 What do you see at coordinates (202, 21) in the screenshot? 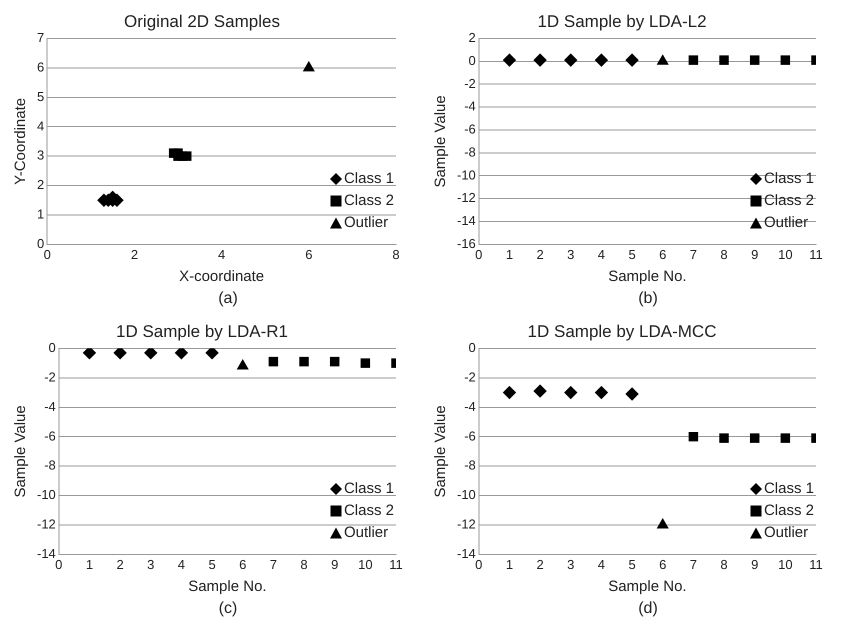
I see `chart-title: Original 2D Samples` at bounding box center [202, 21].